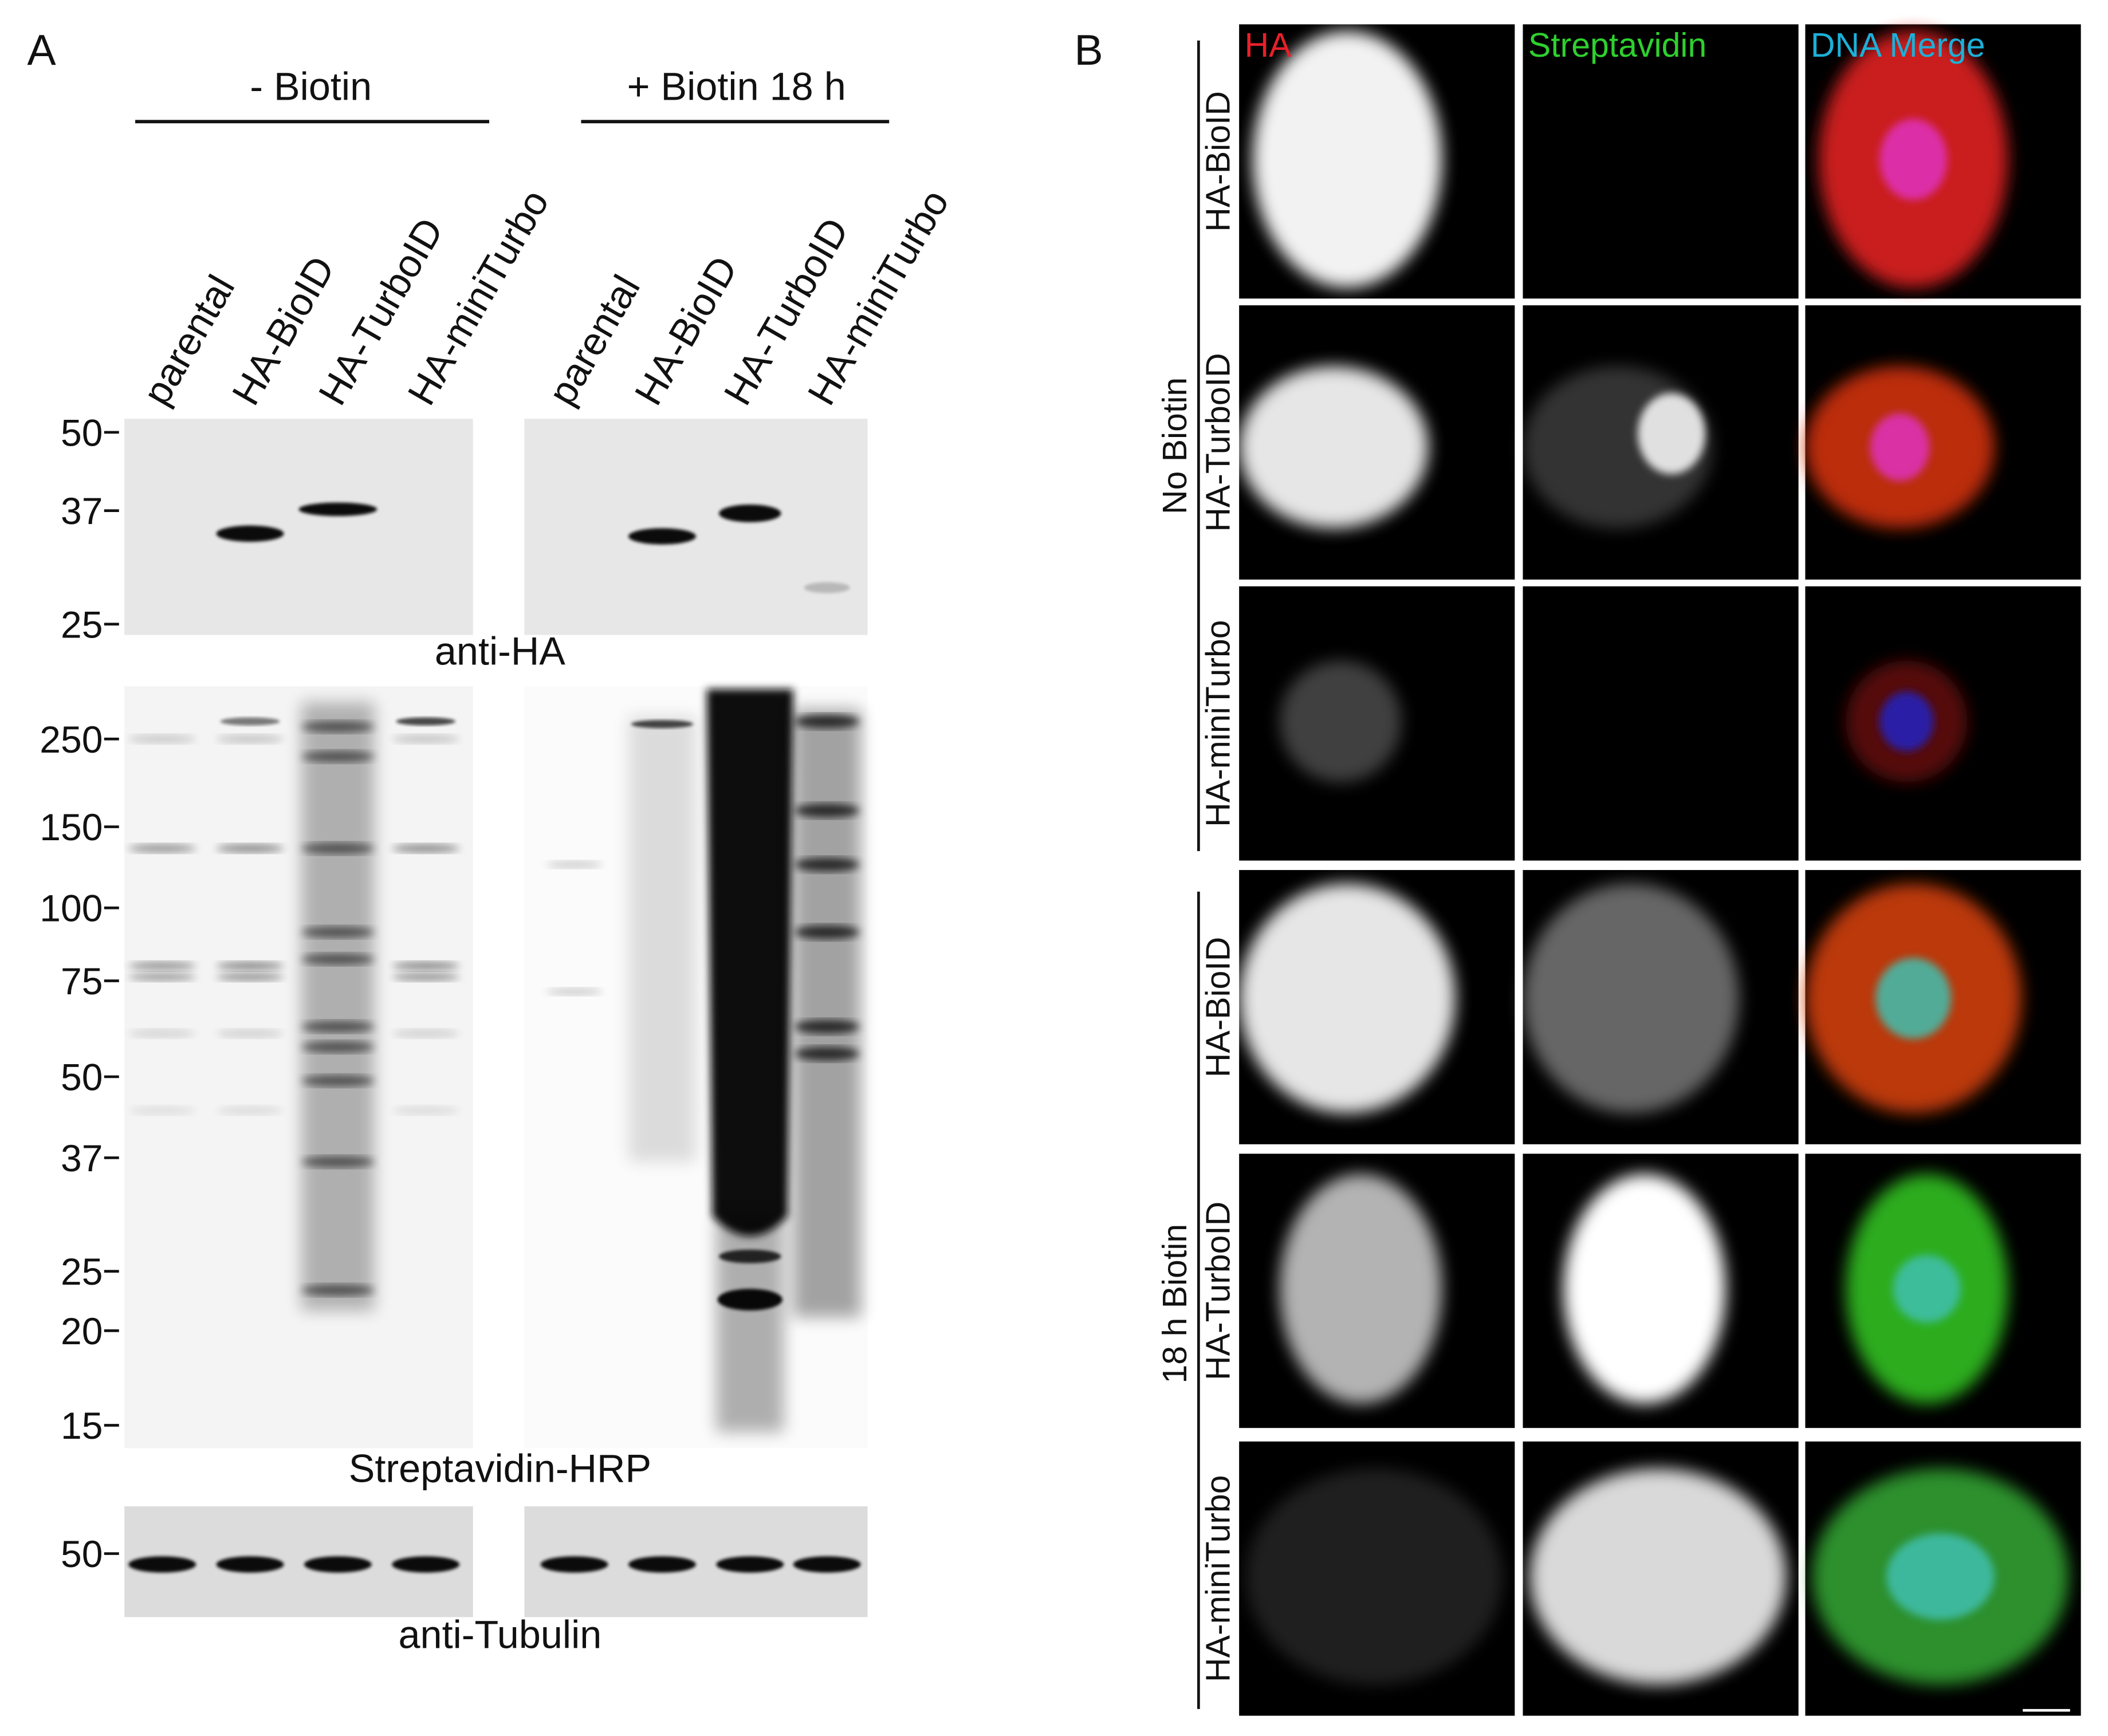 Image resolution: width=2108 pixels, height=1736 pixels. I want to click on mw-marker: 75, so click(82, 981).